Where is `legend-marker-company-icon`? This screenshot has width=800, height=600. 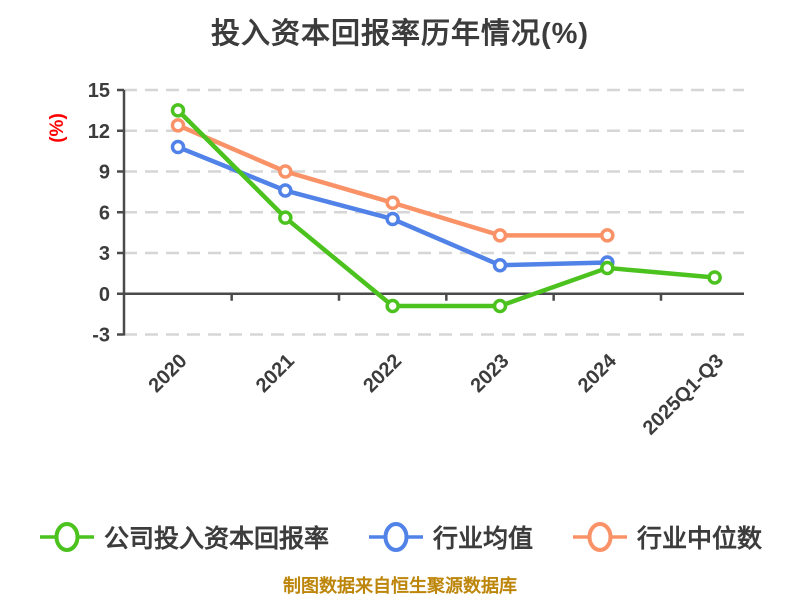 legend-marker-company-icon is located at coordinates (66, 537).